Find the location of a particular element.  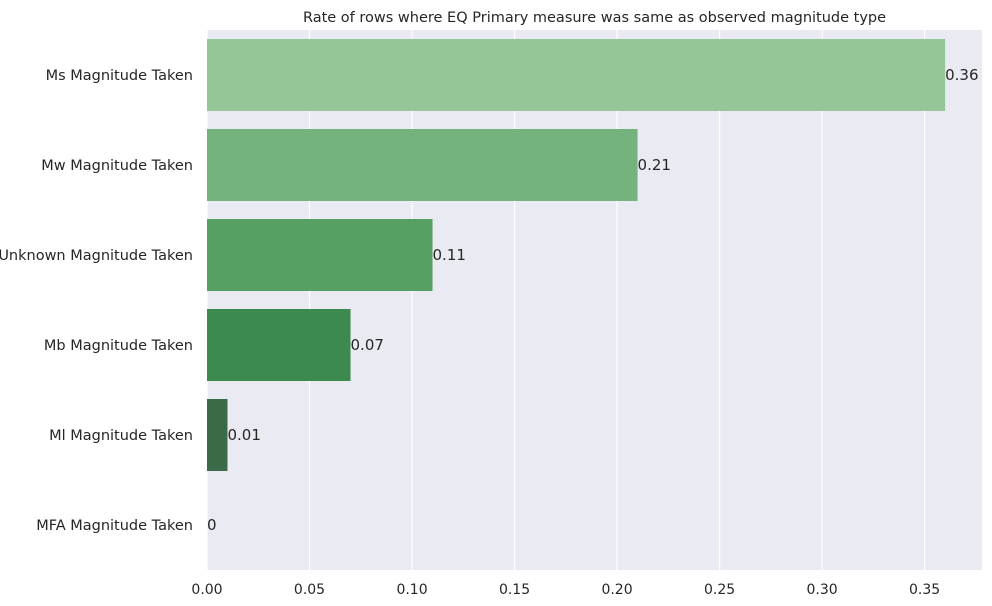

category-label: Unknown Magnitude Taken is located at coordinates (96, 256).